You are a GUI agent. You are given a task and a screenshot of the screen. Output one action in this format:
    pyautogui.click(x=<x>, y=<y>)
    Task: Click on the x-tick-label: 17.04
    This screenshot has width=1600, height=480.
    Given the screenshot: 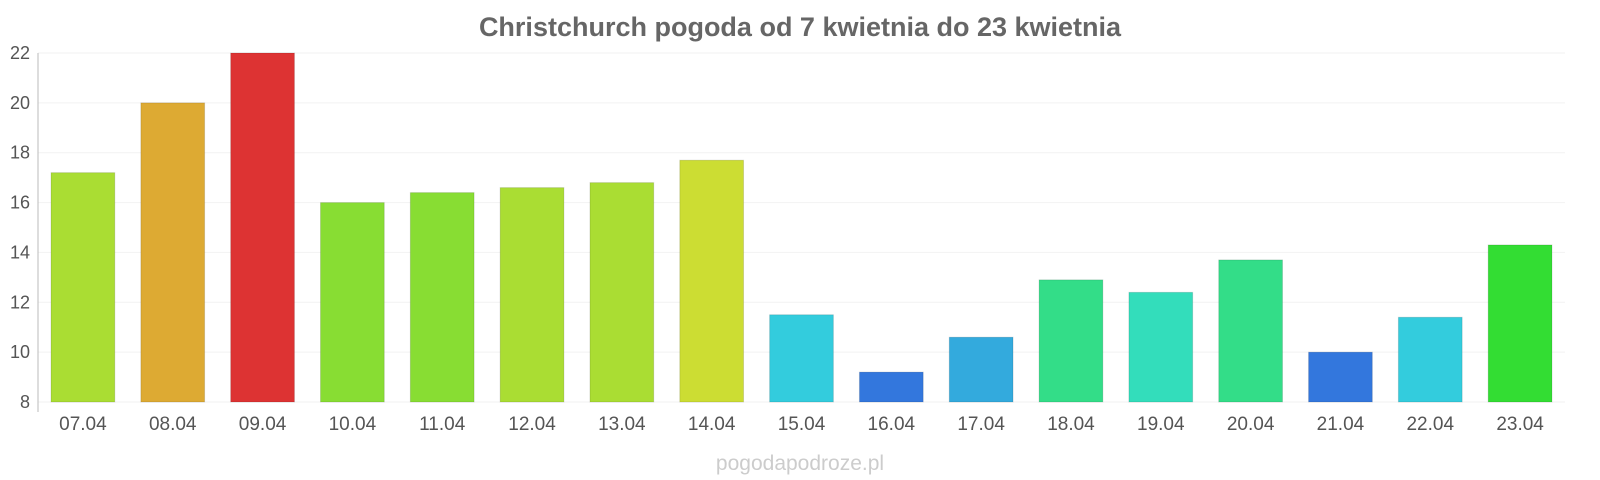 What is the action you would take?
    pyautogui.click(x=981, y=424)
    